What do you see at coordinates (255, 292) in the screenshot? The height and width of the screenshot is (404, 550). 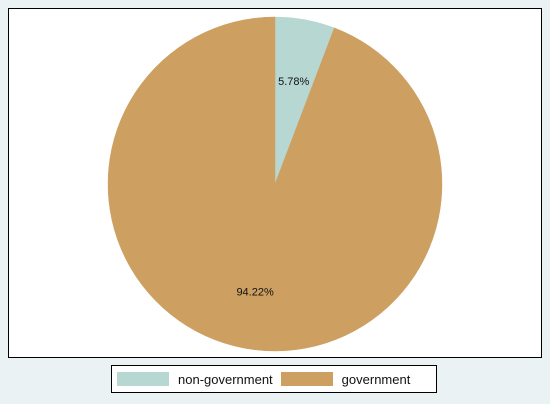 I see `pie-label-government: 94.22%` at bounding box center [255, 292].